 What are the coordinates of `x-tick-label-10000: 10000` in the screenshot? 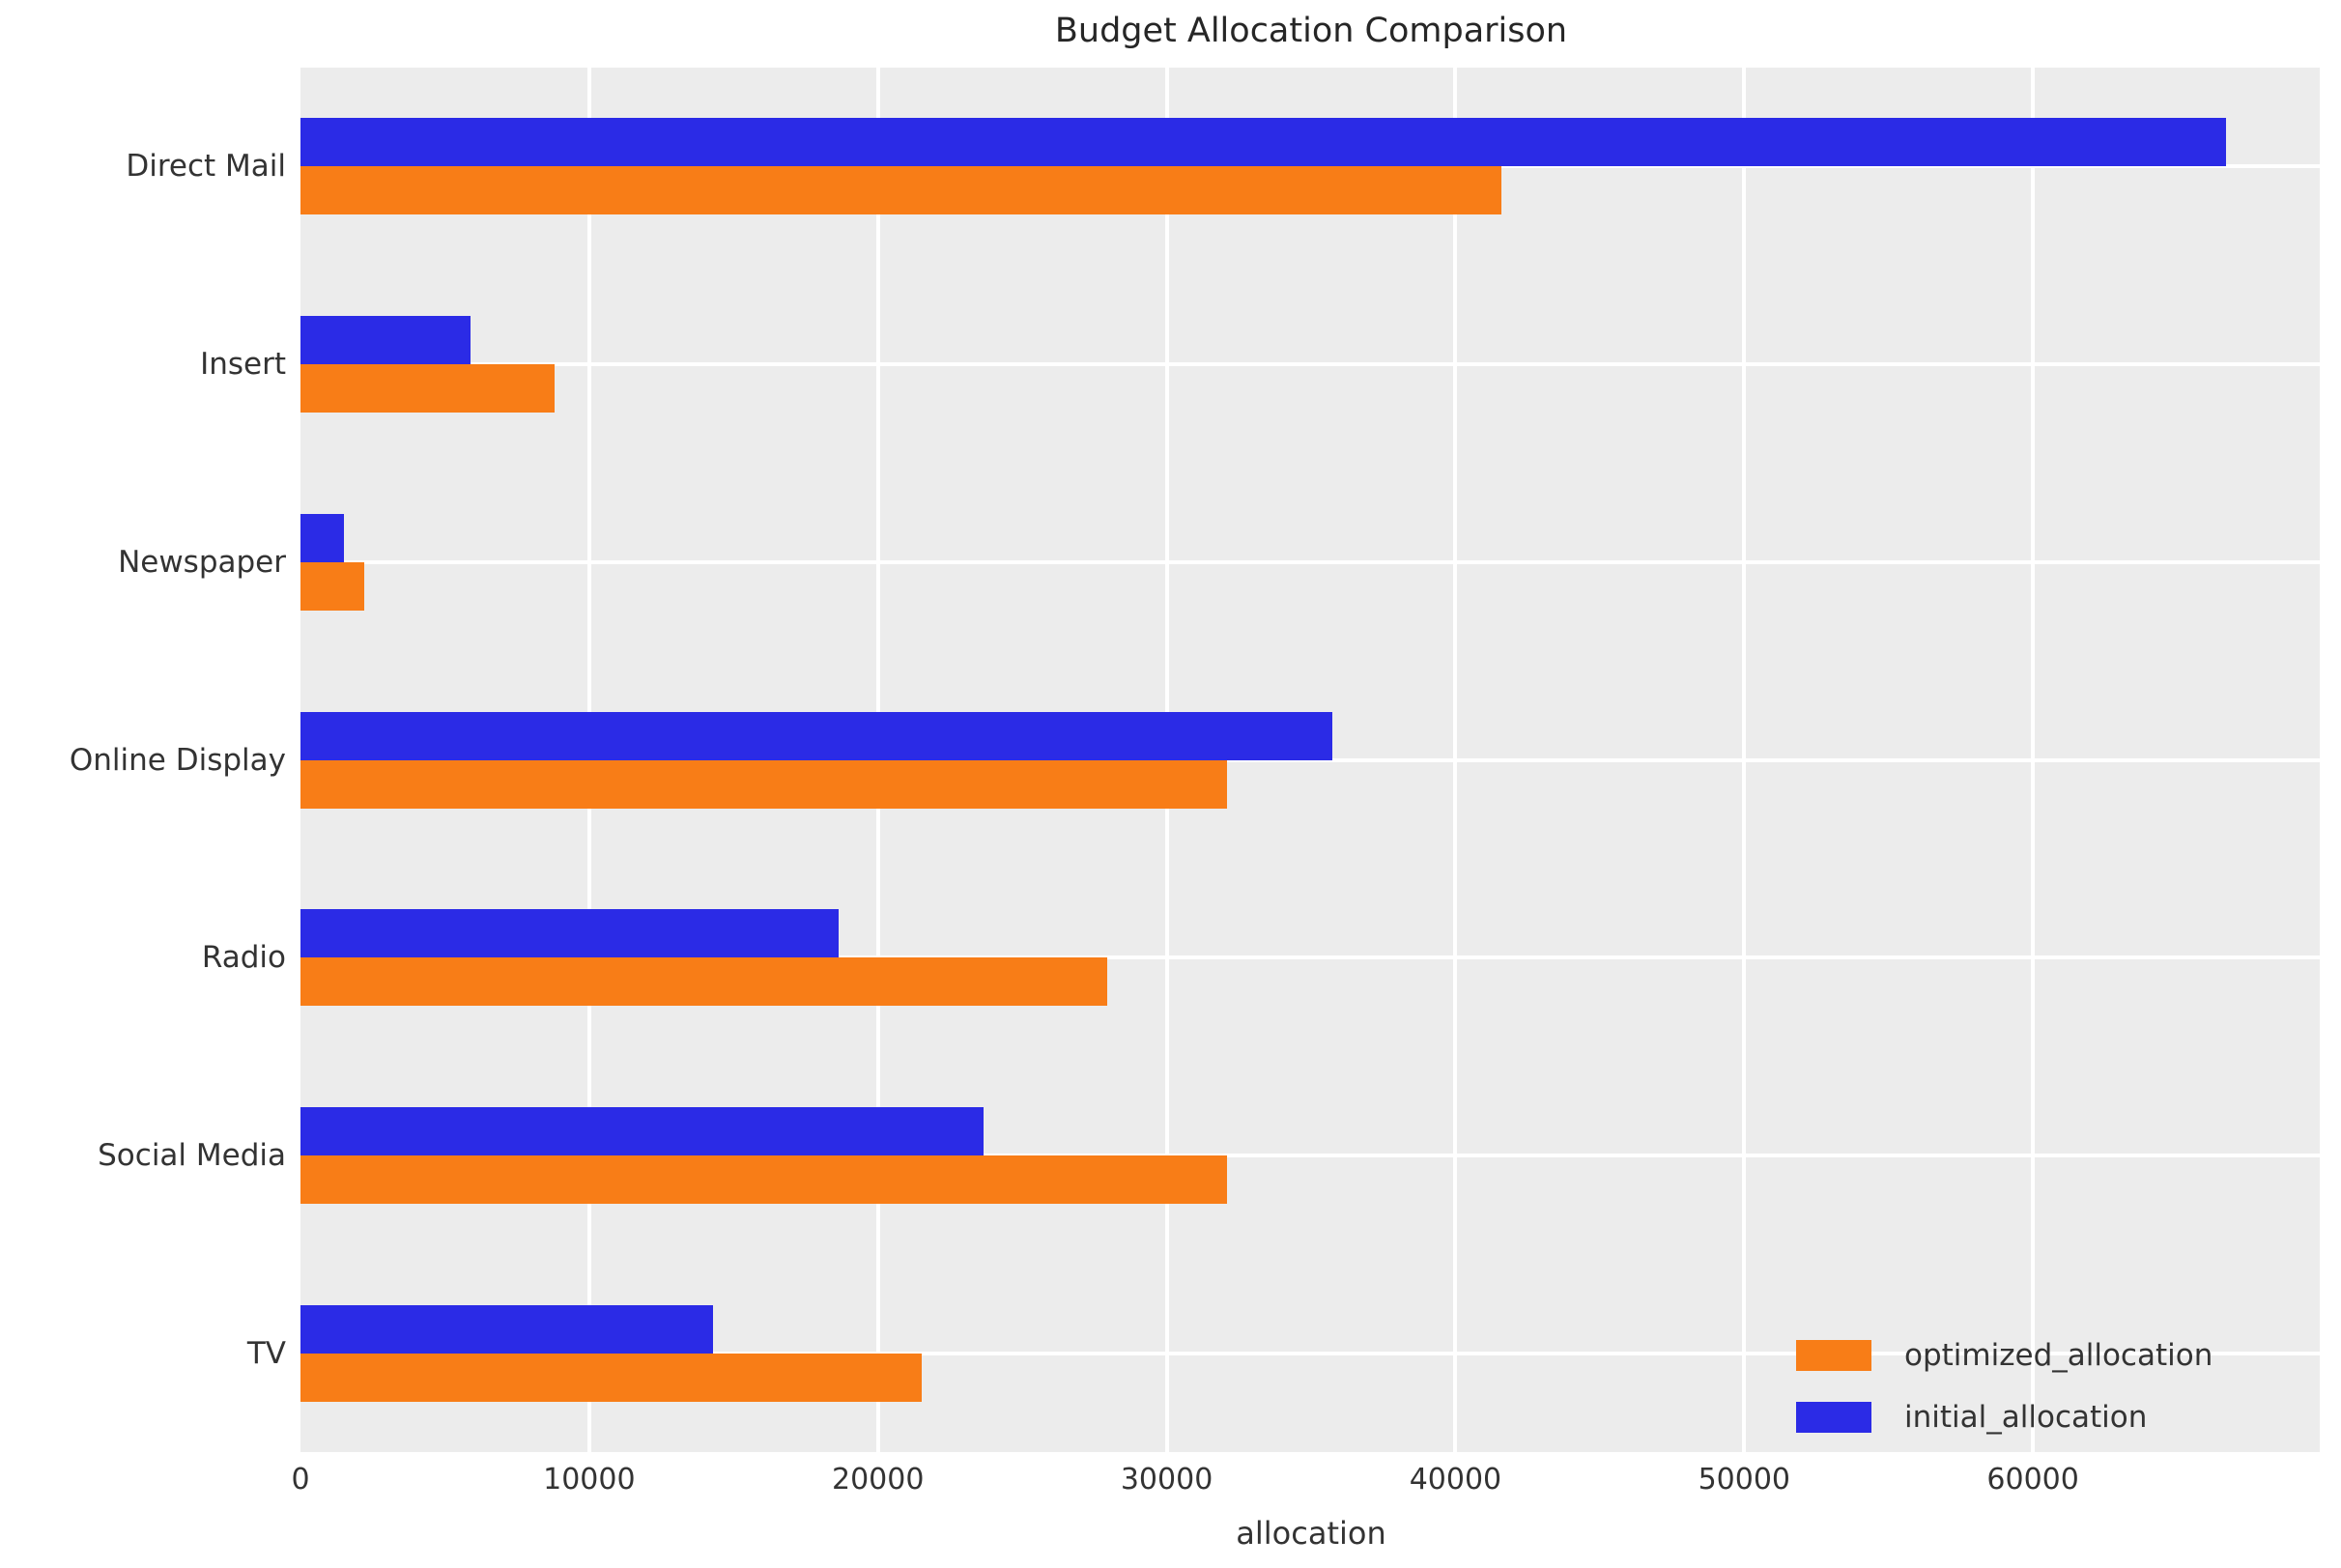 It's located at (589, 1480).